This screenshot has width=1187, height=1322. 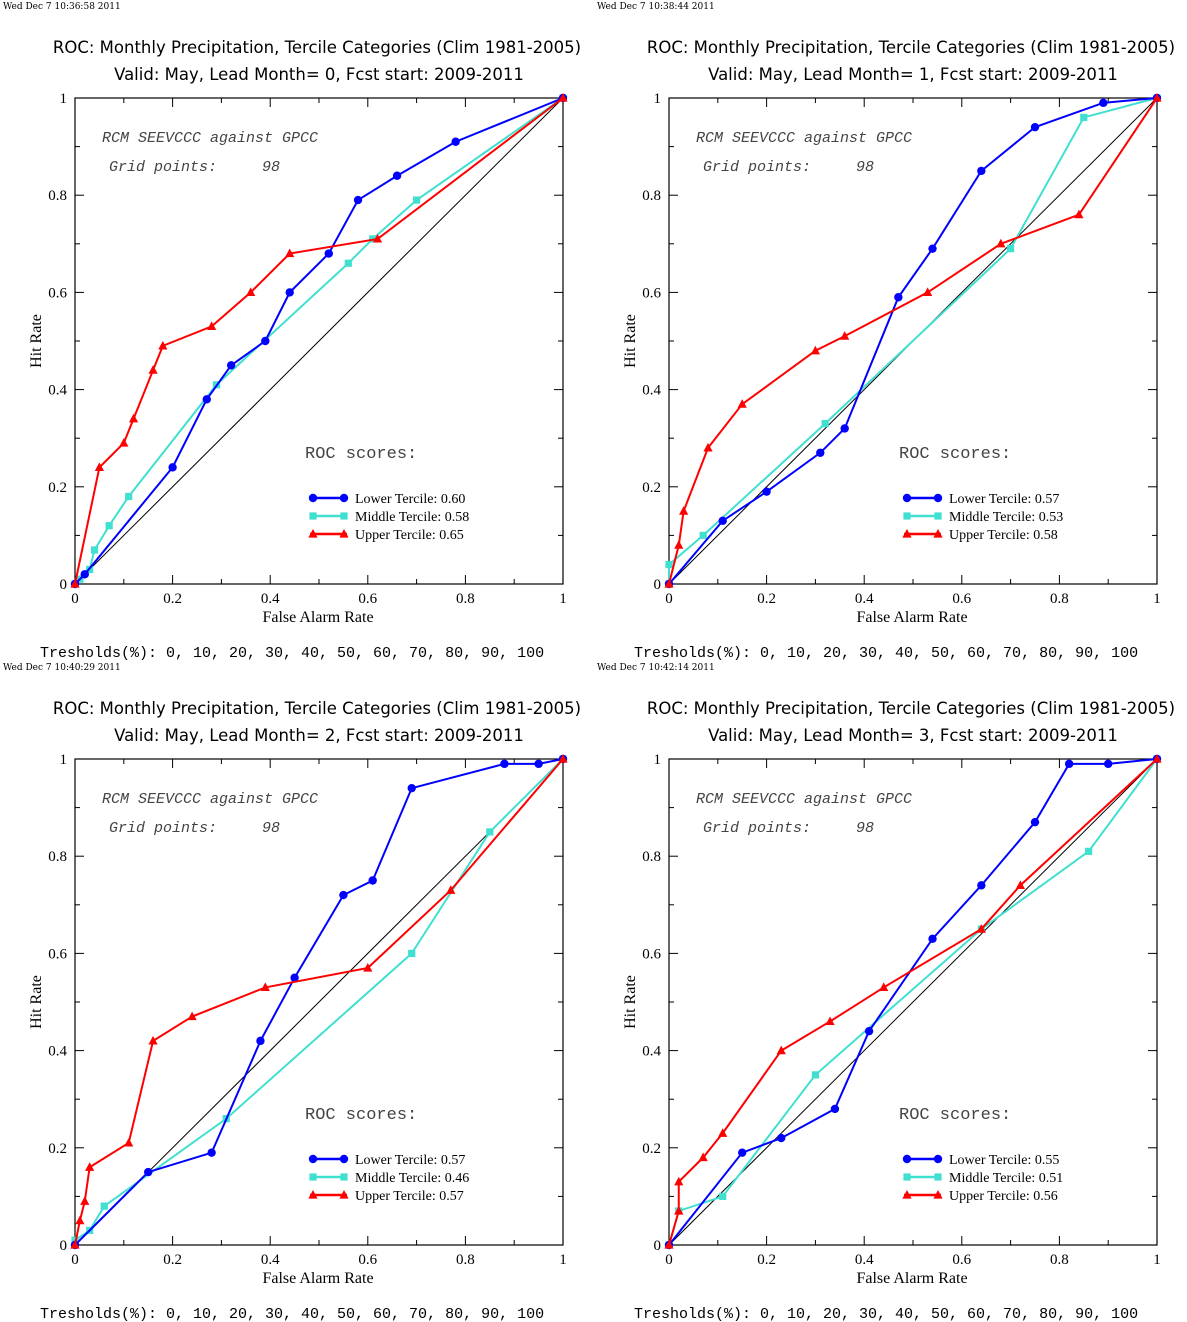 What do you see at coordinates (367, 599) in the screenshot?
I see `x-tick-label: 0.6` at bounding box center [367, 599].